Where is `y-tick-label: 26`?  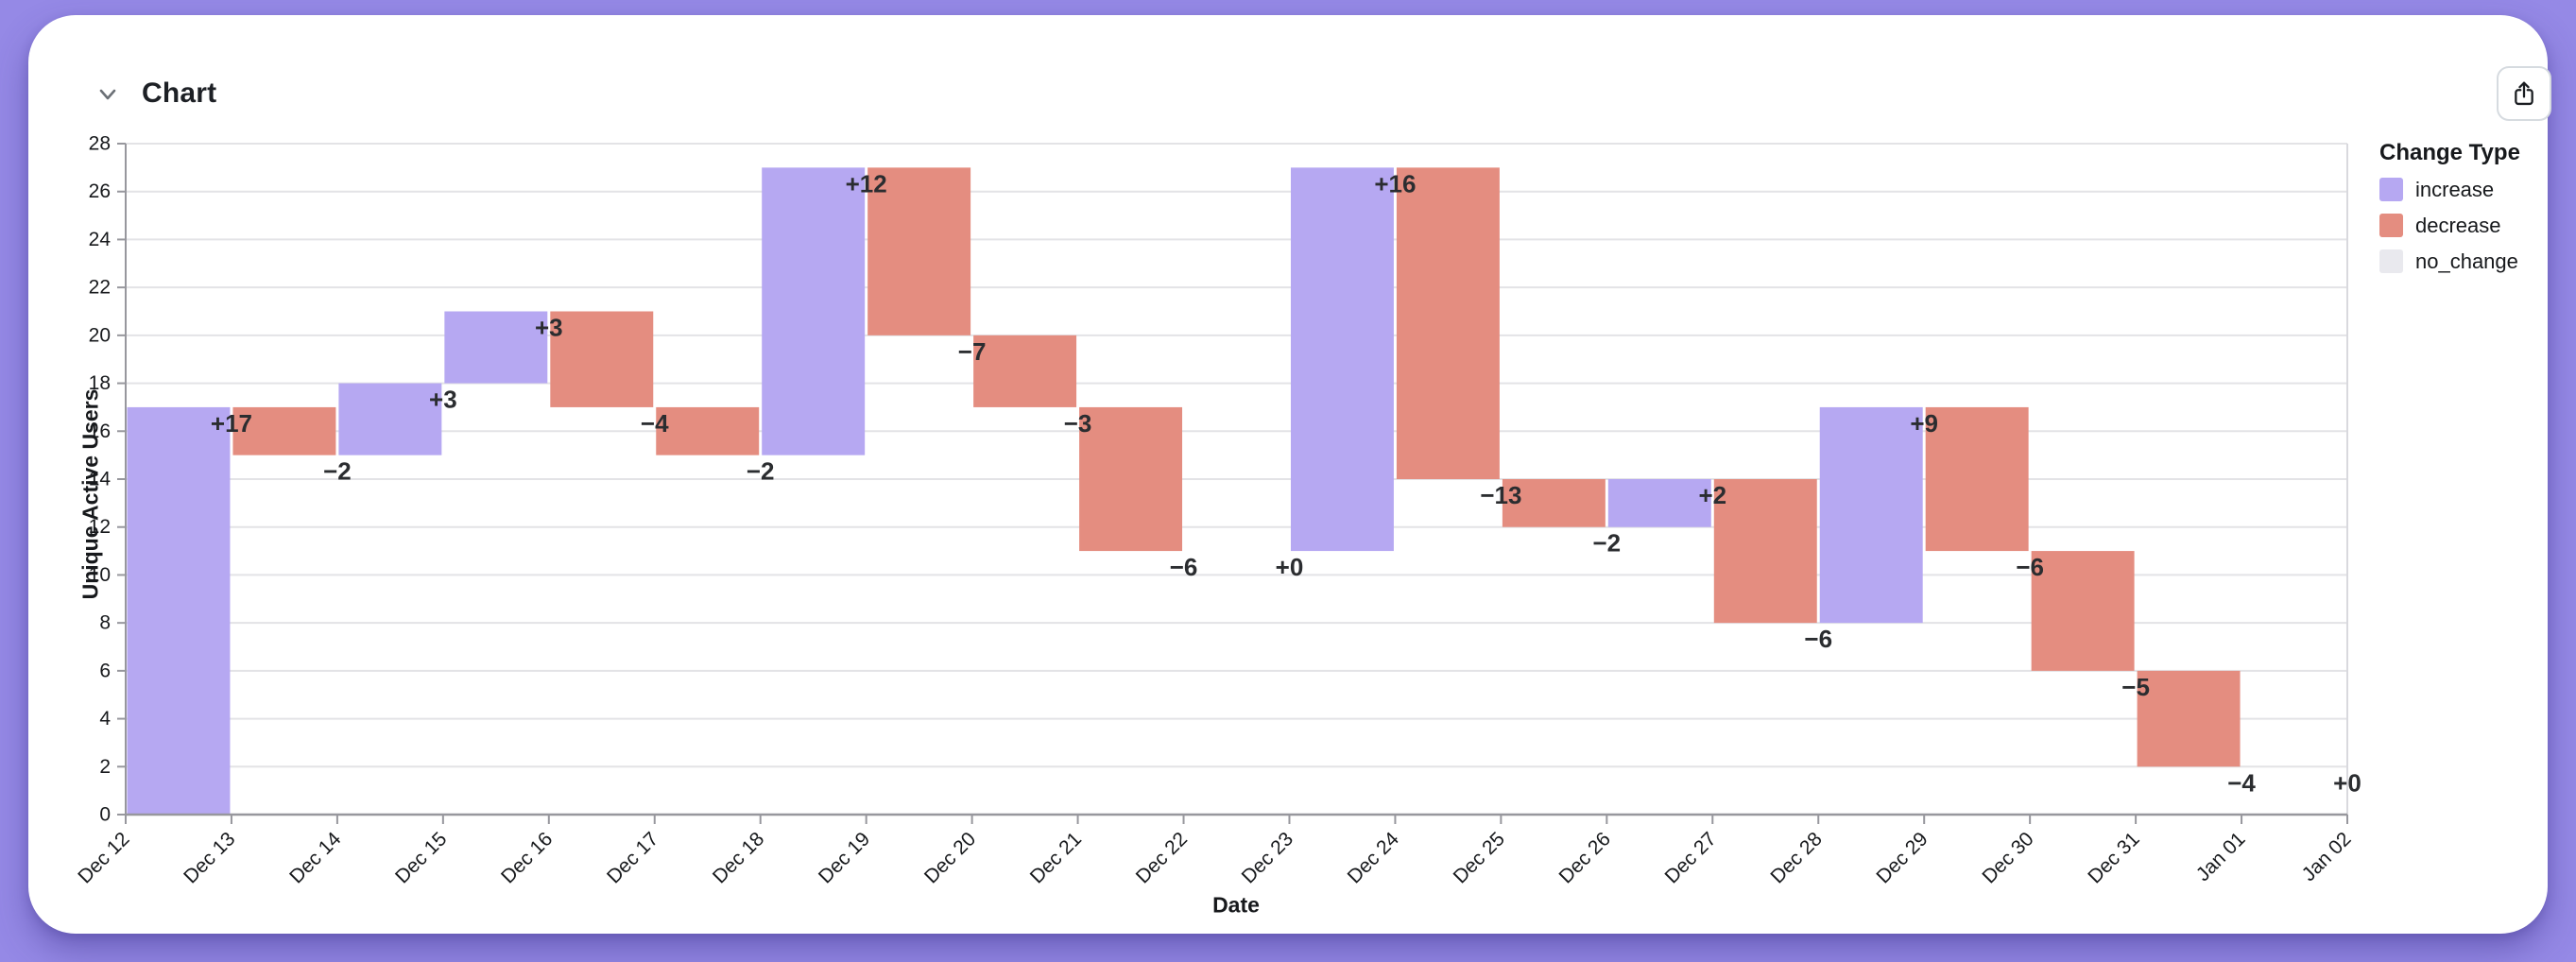 y-tick-label: 26 is located at coordinates (100, 191).